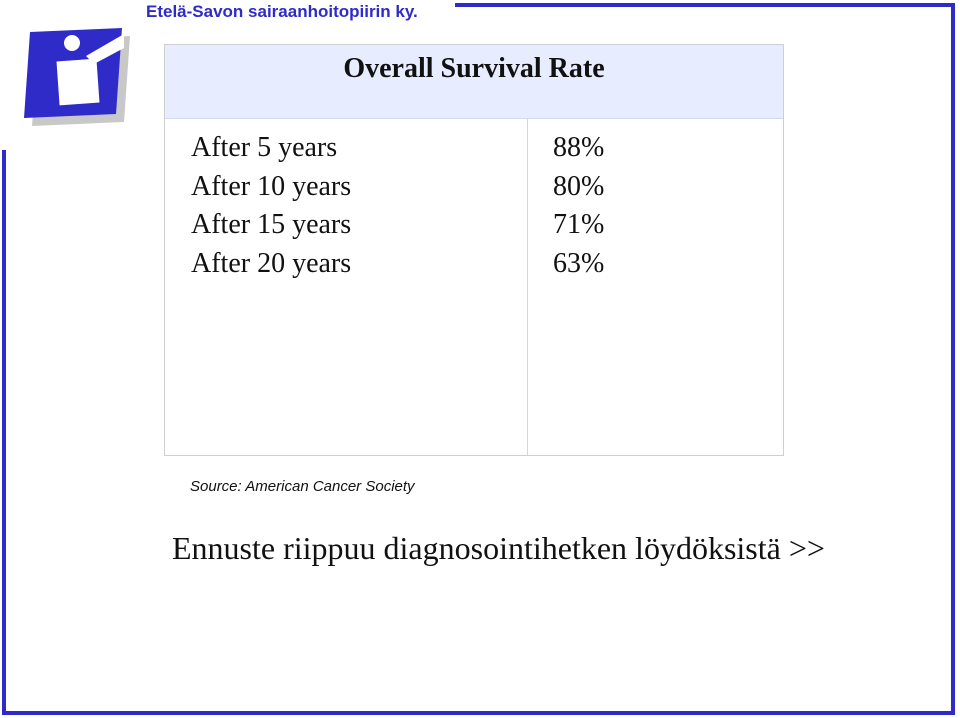  What do you see at coordinates (579, 224) in the screenshot?
I see `row-value-15-years: 71%` at bounding box center [579, 224].